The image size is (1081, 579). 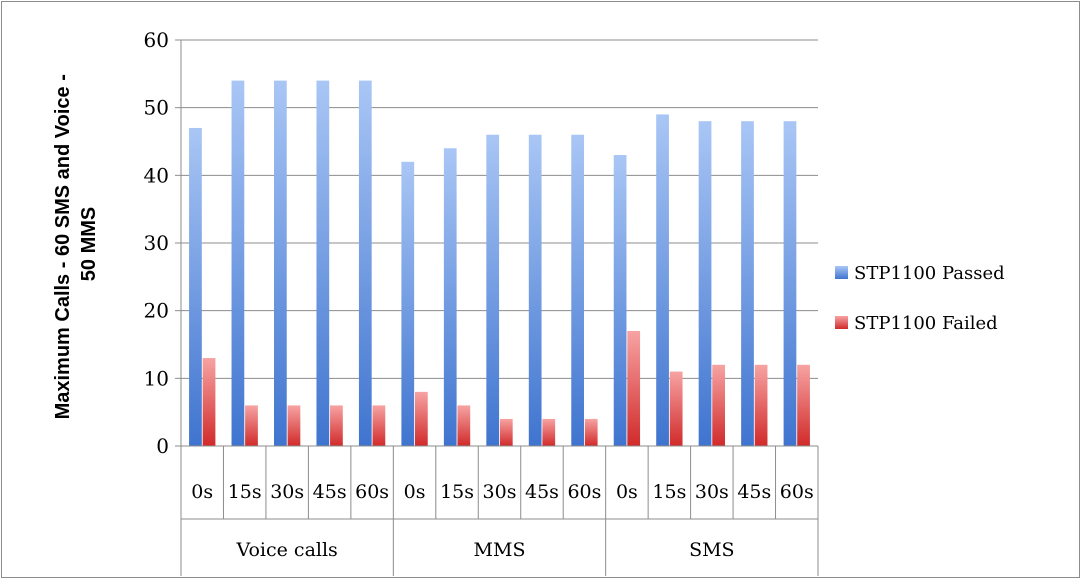 What do you see at coordinates (920, 298) in the screenshot?
I see `legend: STP1100 Passed STP1100 Failed` at bounding box center [920, 298].